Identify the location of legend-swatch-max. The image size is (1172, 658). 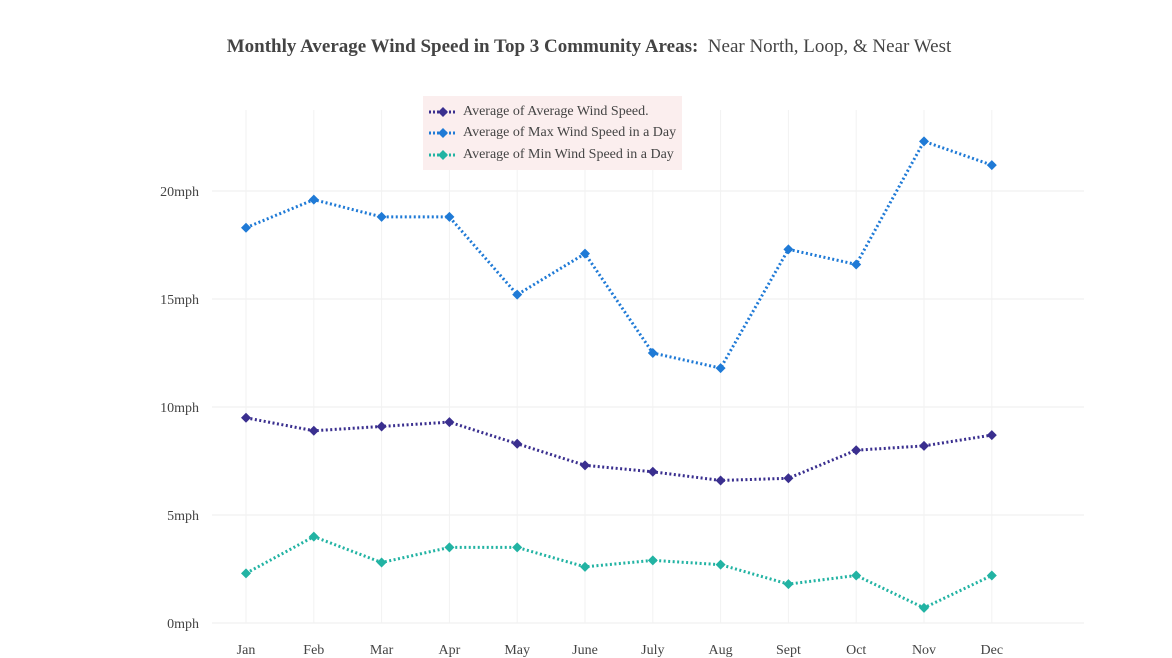
(443, 133).